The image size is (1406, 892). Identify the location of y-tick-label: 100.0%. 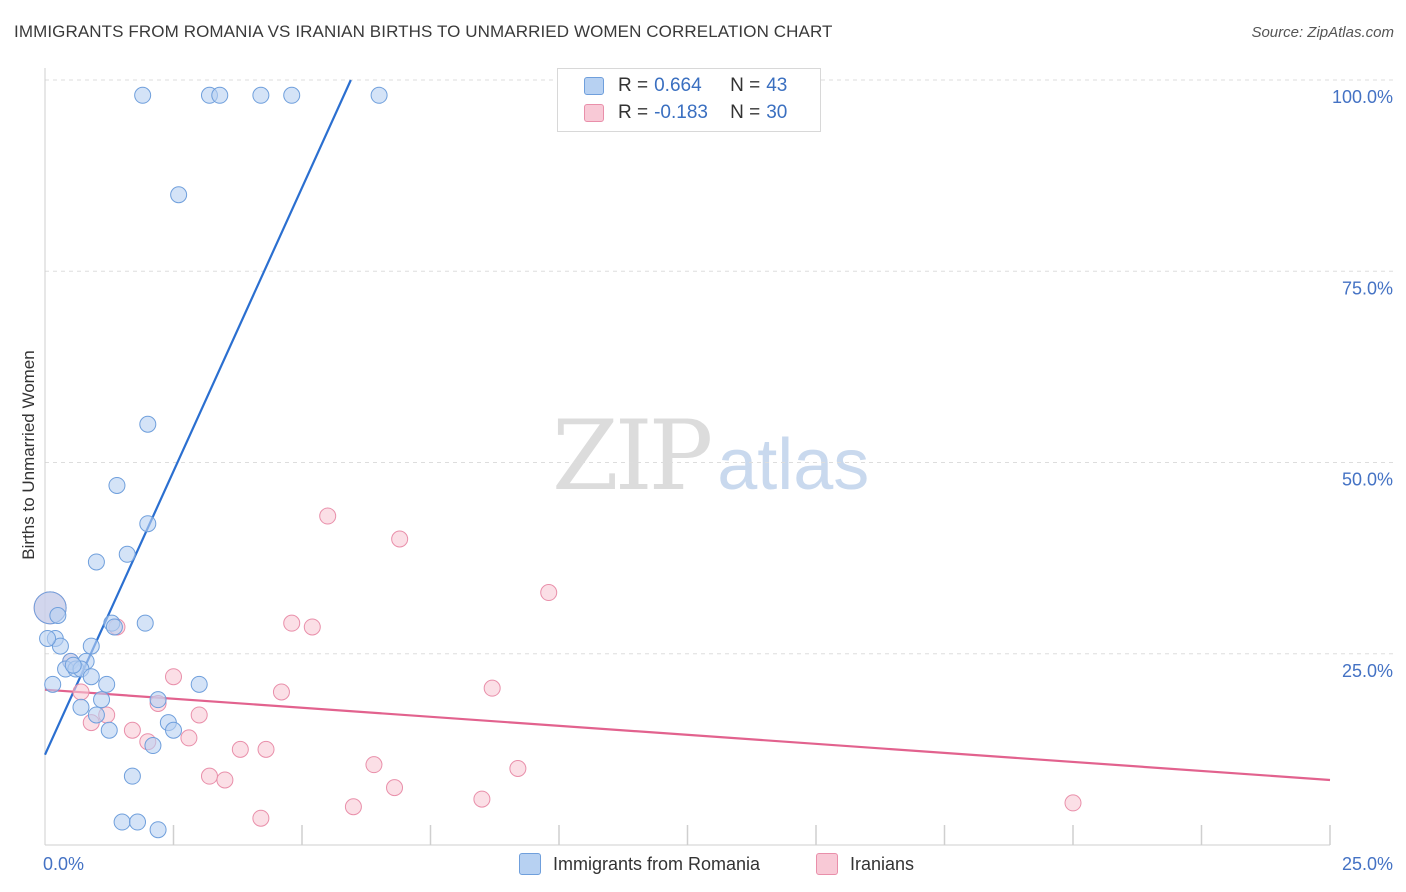
(1362, 97).